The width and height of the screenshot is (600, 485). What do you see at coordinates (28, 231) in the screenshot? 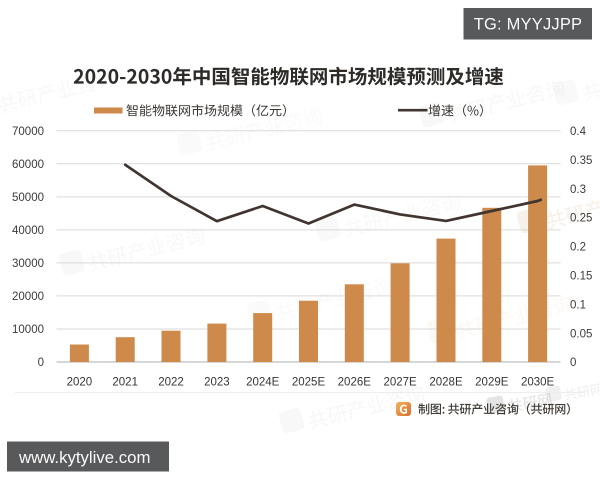
I see `svg-text: 40000` at bounding box center [28, 231].